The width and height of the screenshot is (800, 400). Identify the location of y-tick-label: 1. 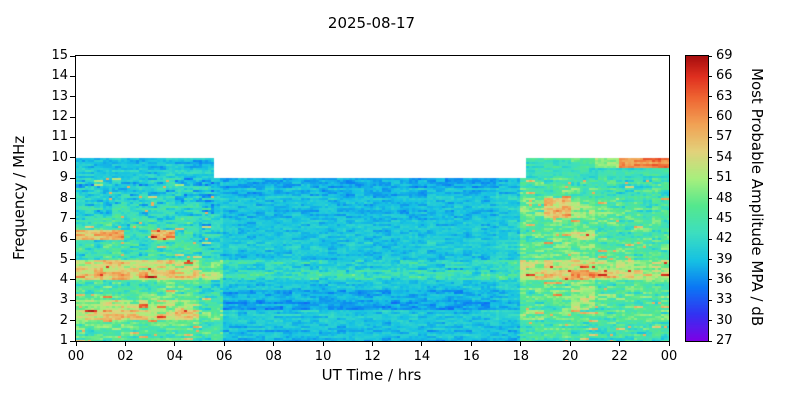
(63, 340).